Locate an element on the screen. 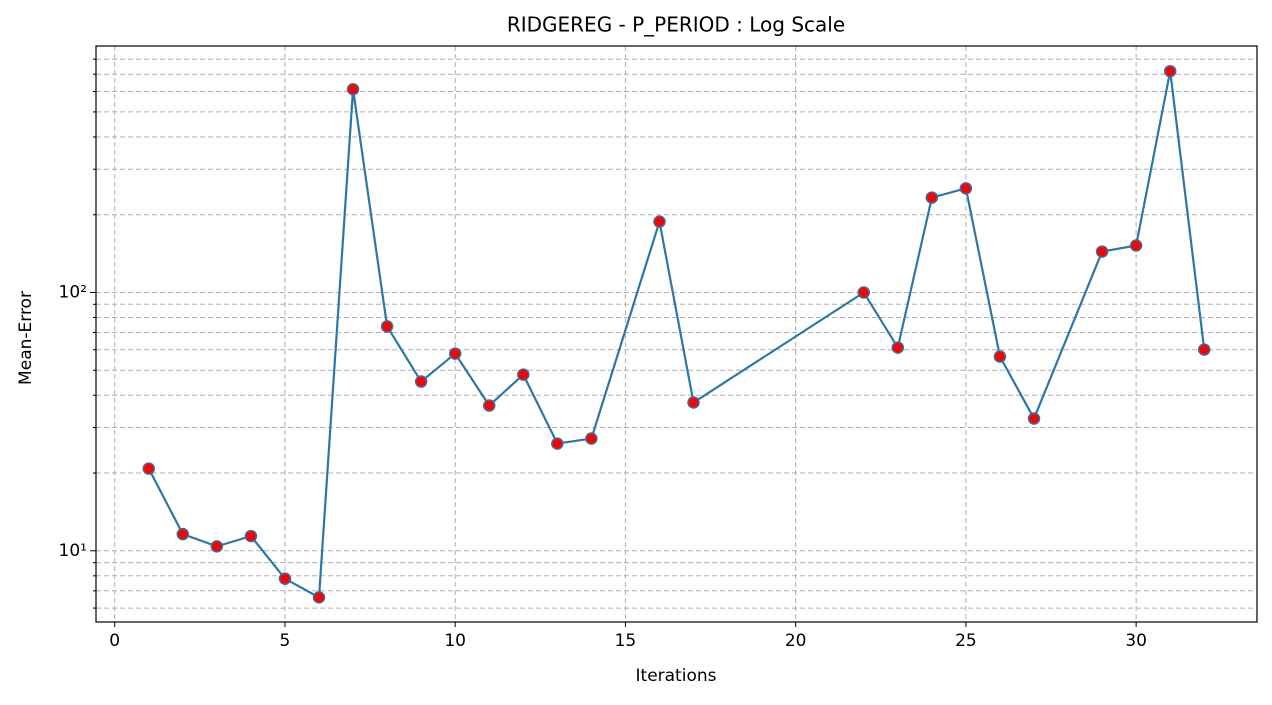 This screenshot has width=1272, height=705. x-axis-label: Iterations is located at coordinates (676, 676).